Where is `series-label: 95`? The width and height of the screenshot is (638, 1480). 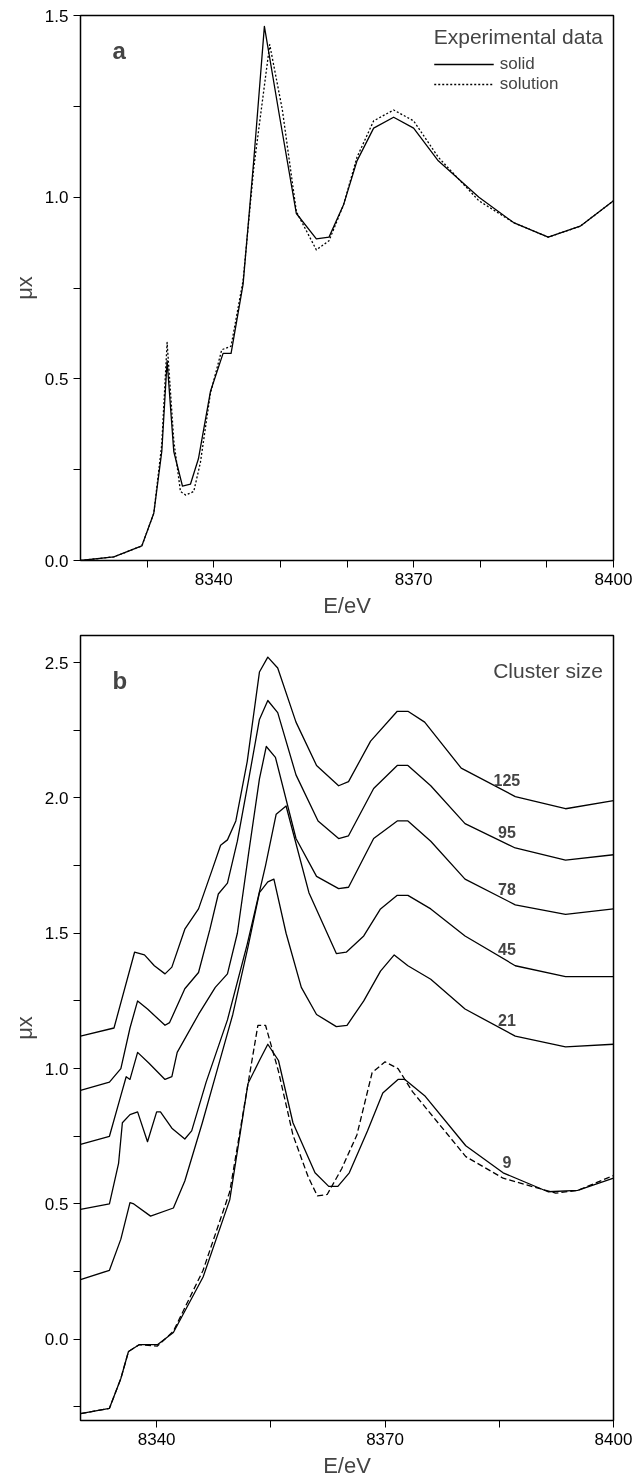 series-label: 95 is located at coordinates (507, 832).